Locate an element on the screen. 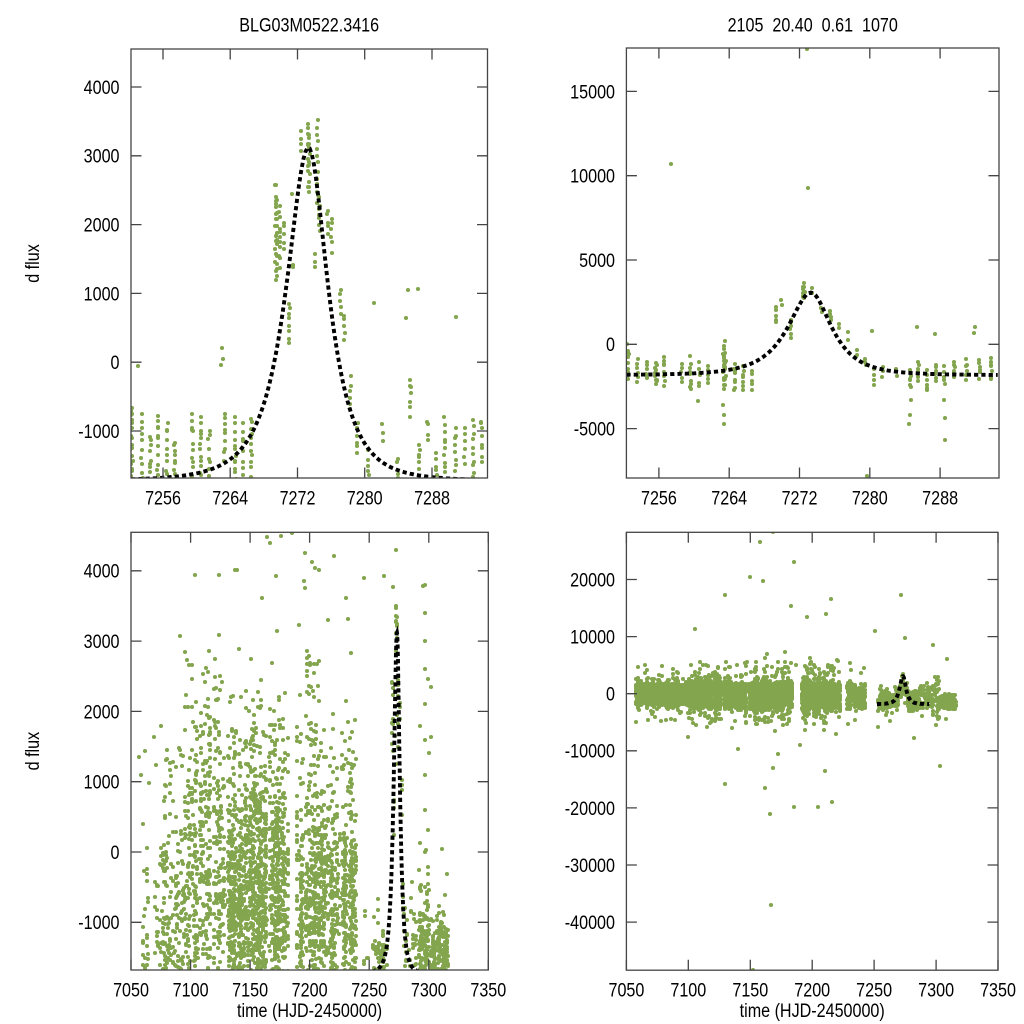 The height and width of the screenshot is (1024, 1024). svg-text: -10000 is located at coordinates (590, 751).